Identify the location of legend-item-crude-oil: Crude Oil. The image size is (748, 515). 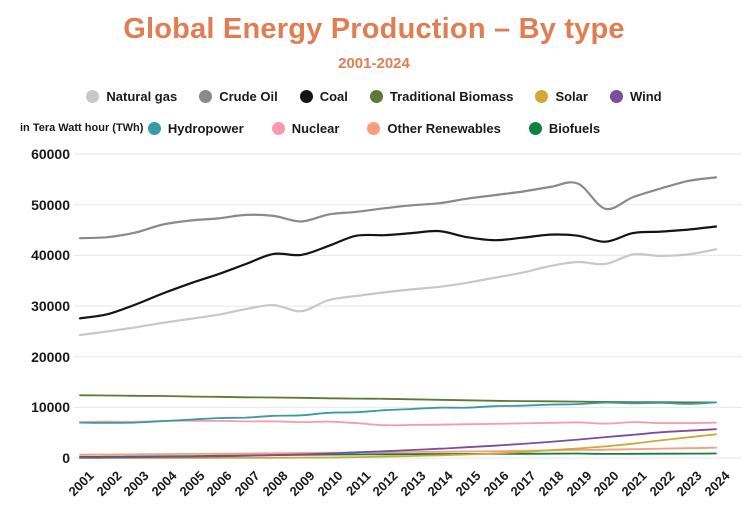
(238, 96).